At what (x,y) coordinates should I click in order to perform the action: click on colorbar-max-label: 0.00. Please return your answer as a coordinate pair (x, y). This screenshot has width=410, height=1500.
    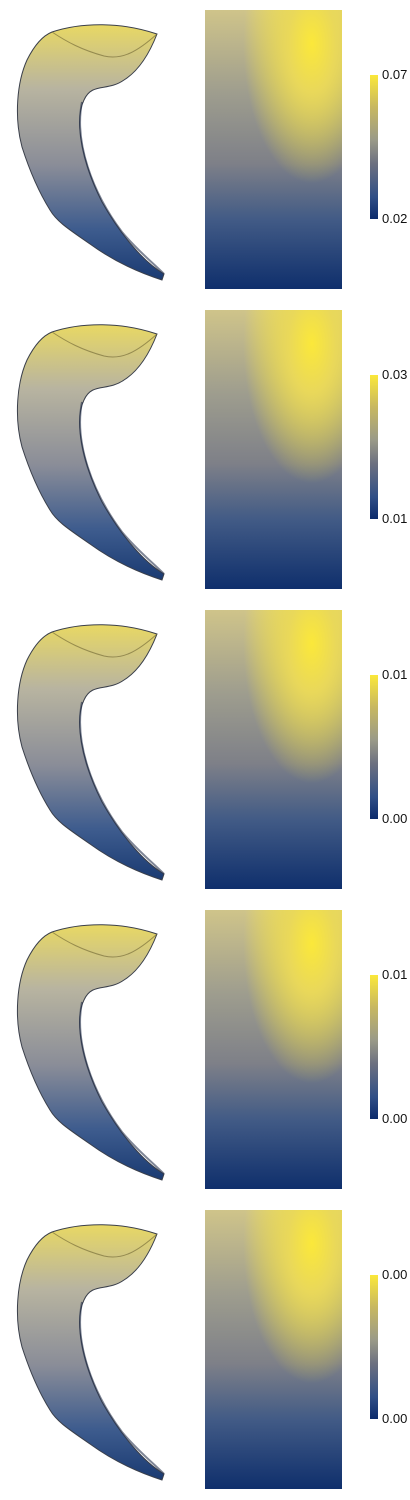
    Looking at the image, I should click on (395, 1274).